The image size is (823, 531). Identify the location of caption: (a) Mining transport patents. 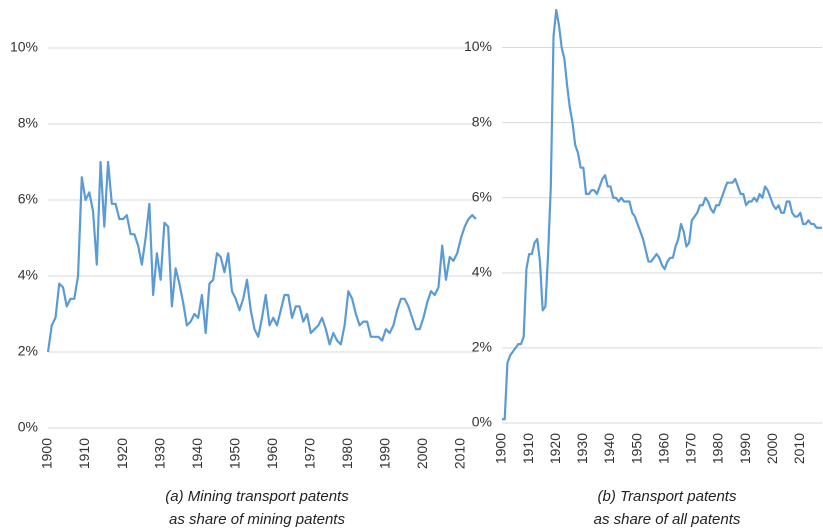
(257, 496).